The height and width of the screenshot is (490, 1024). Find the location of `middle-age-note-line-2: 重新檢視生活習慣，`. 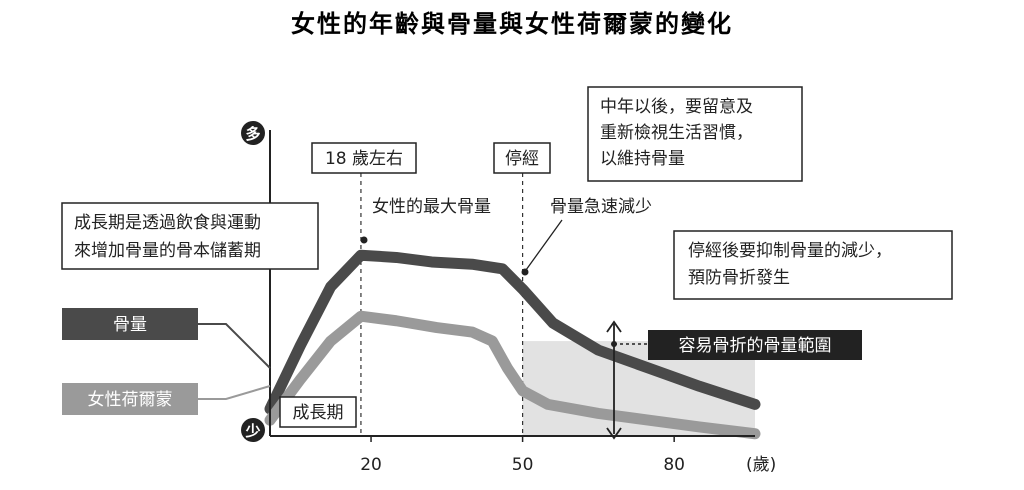

middle-age-note-line-2: 重新檢視生活習慣， is located at coordinates (676, 133).